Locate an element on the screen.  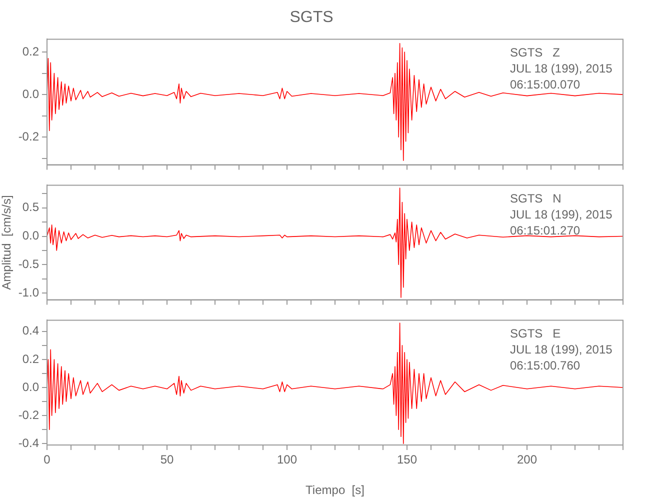
x-tick-label: 100 is located at coordinates (287, 459).